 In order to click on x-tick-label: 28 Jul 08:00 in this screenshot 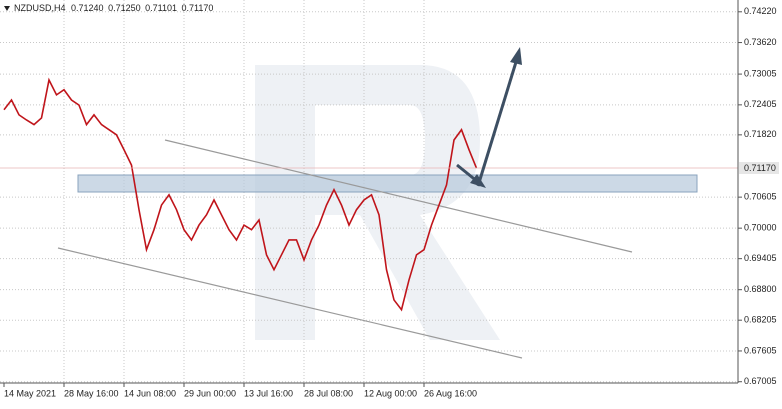, I will do `click(328, 393)`.